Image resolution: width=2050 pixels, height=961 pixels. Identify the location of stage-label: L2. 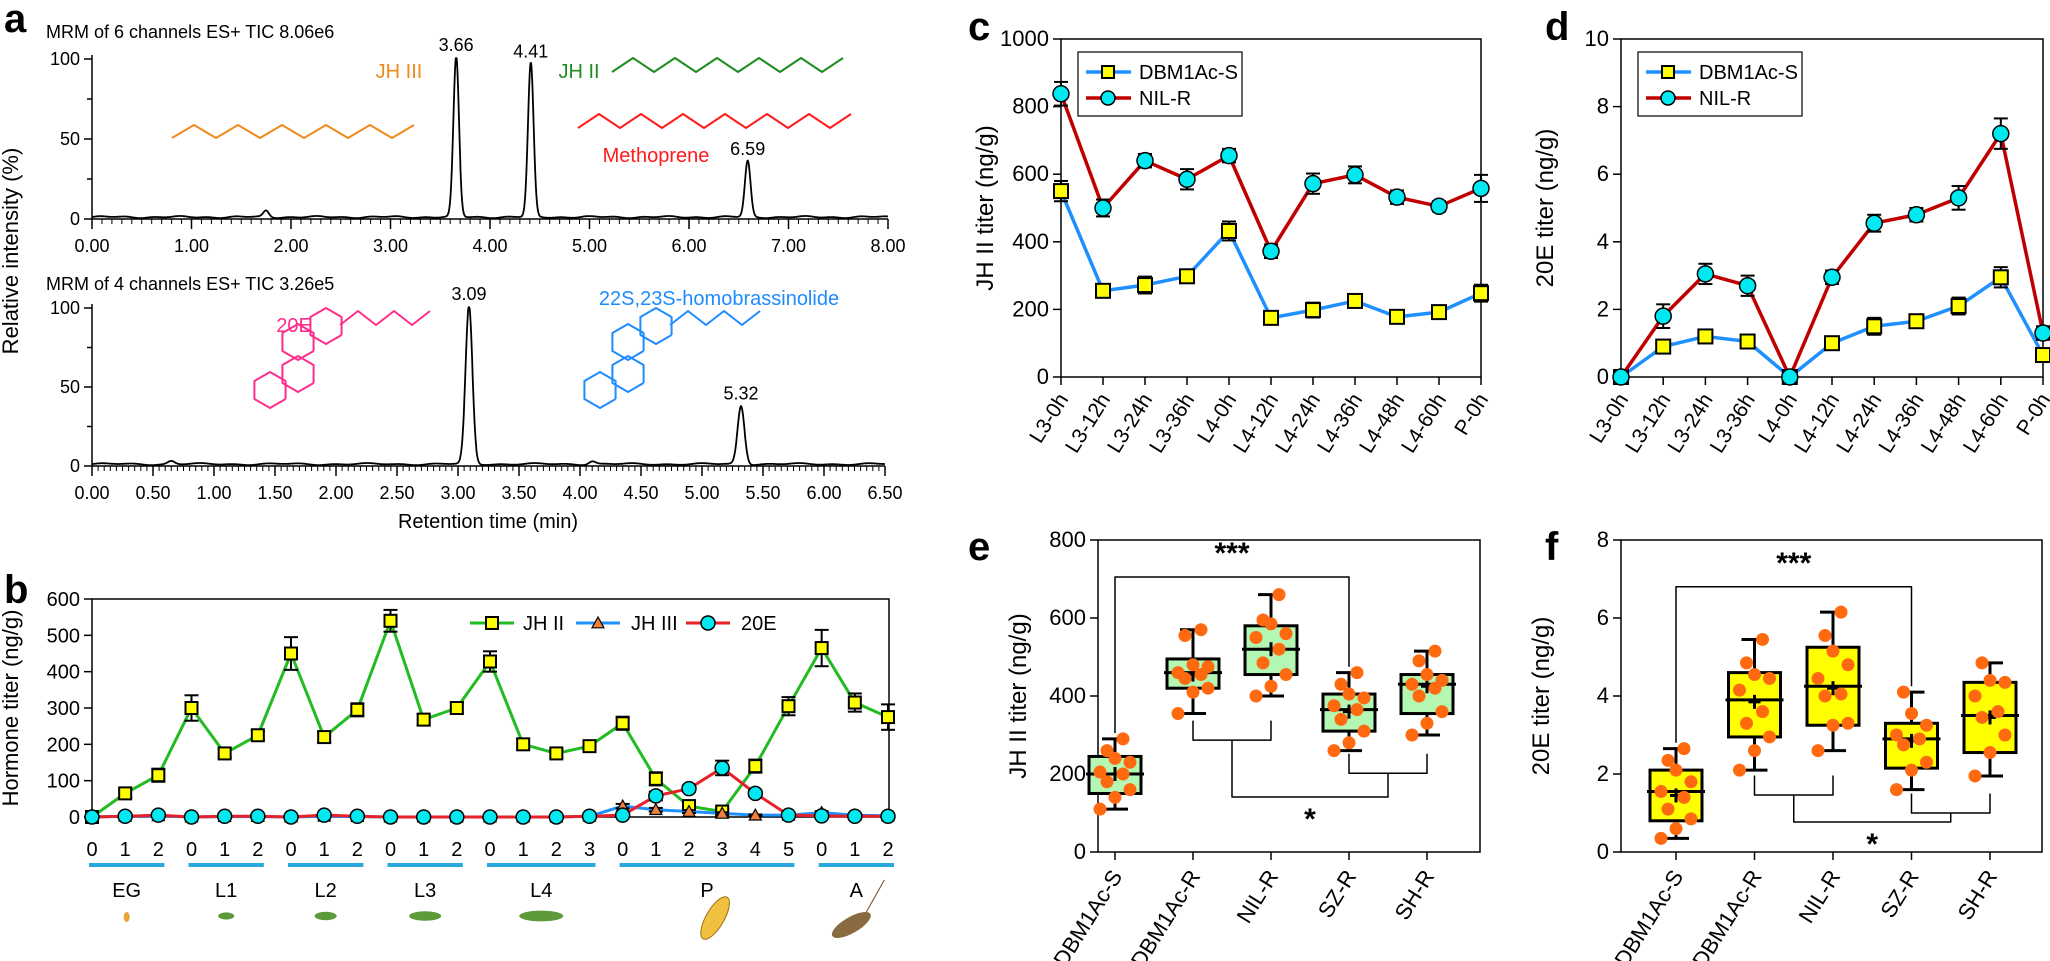
(326, 891).